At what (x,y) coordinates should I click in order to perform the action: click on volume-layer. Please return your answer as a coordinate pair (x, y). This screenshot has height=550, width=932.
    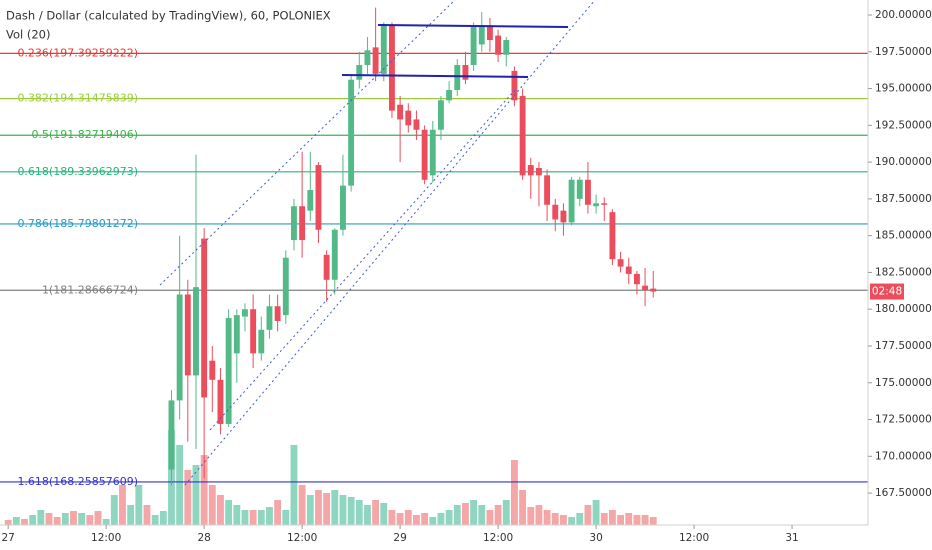
    Looking at the image, I should click on (330, 477).